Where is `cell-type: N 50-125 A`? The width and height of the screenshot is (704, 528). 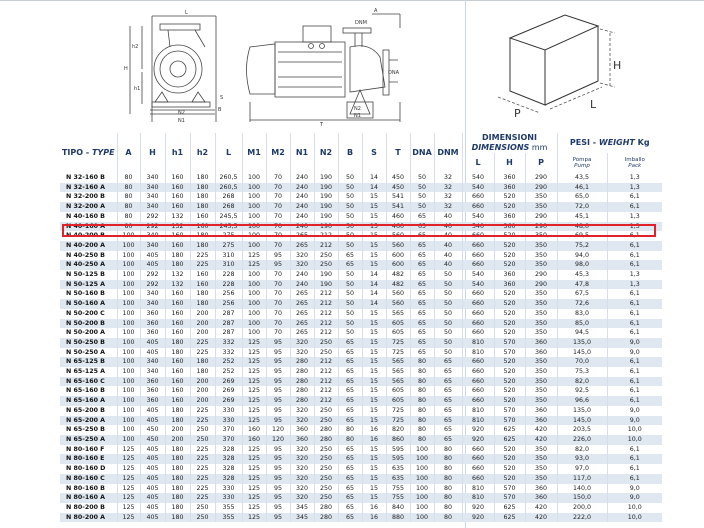
cell-type: N 50-125 A is located at coordinates (88, 284).